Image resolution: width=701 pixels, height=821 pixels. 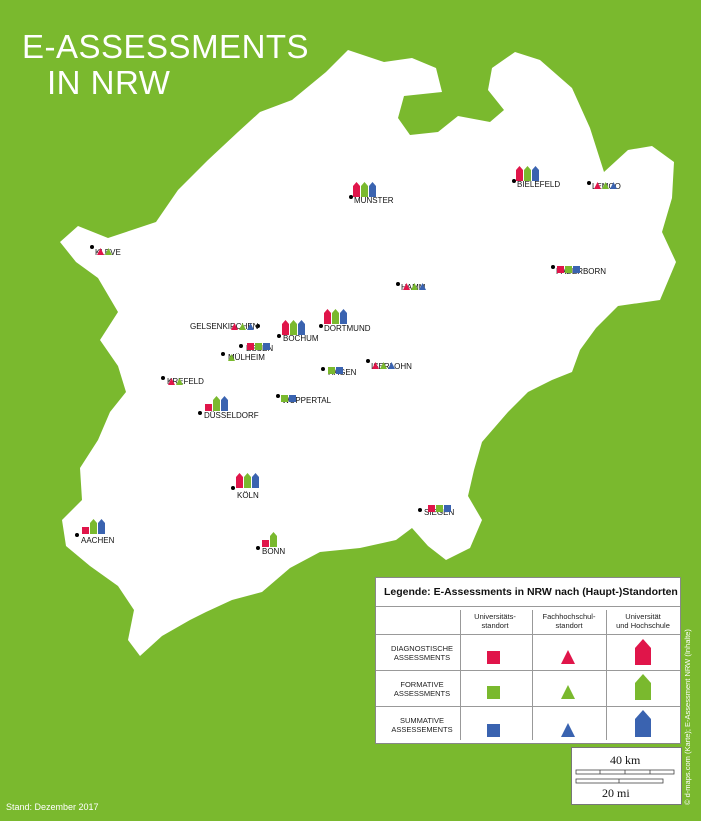 I want to click on legend-row-diagnostic-l2: ASSESSMENTS, so click(x=422, y=657).